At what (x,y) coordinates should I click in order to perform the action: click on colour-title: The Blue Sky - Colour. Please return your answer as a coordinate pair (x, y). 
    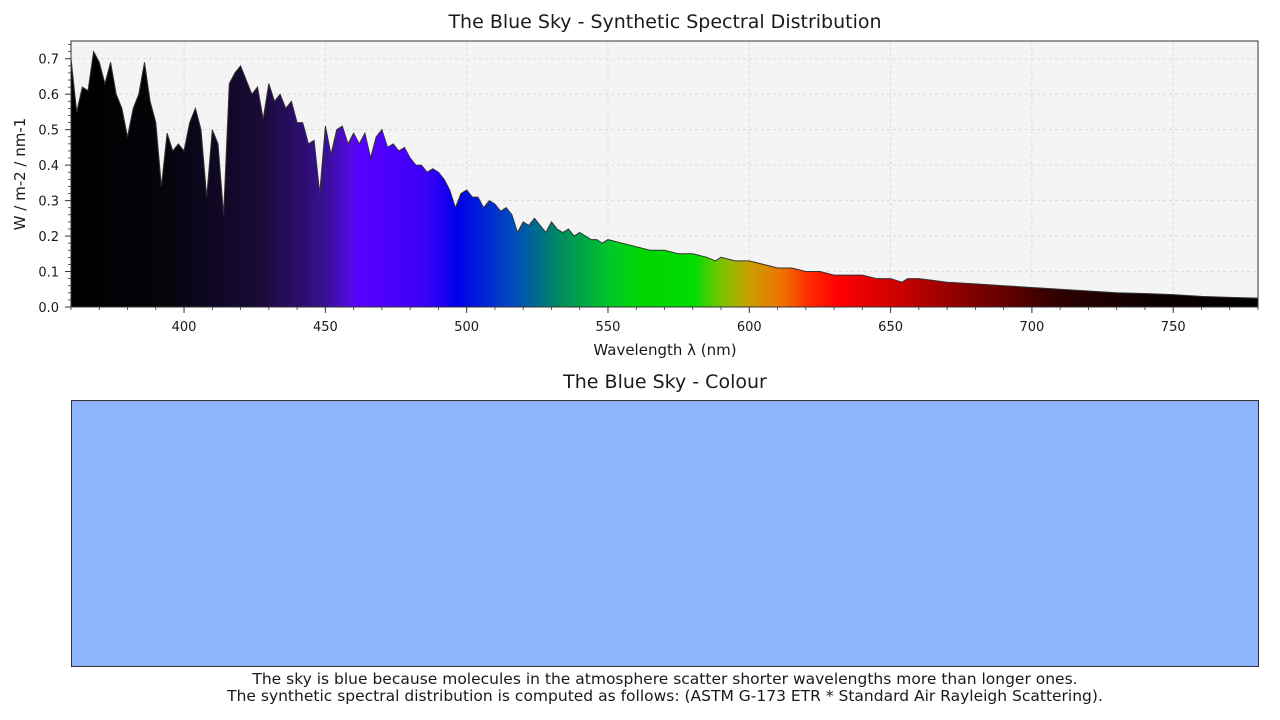
    Looking at the image, I should click on (665, 382).